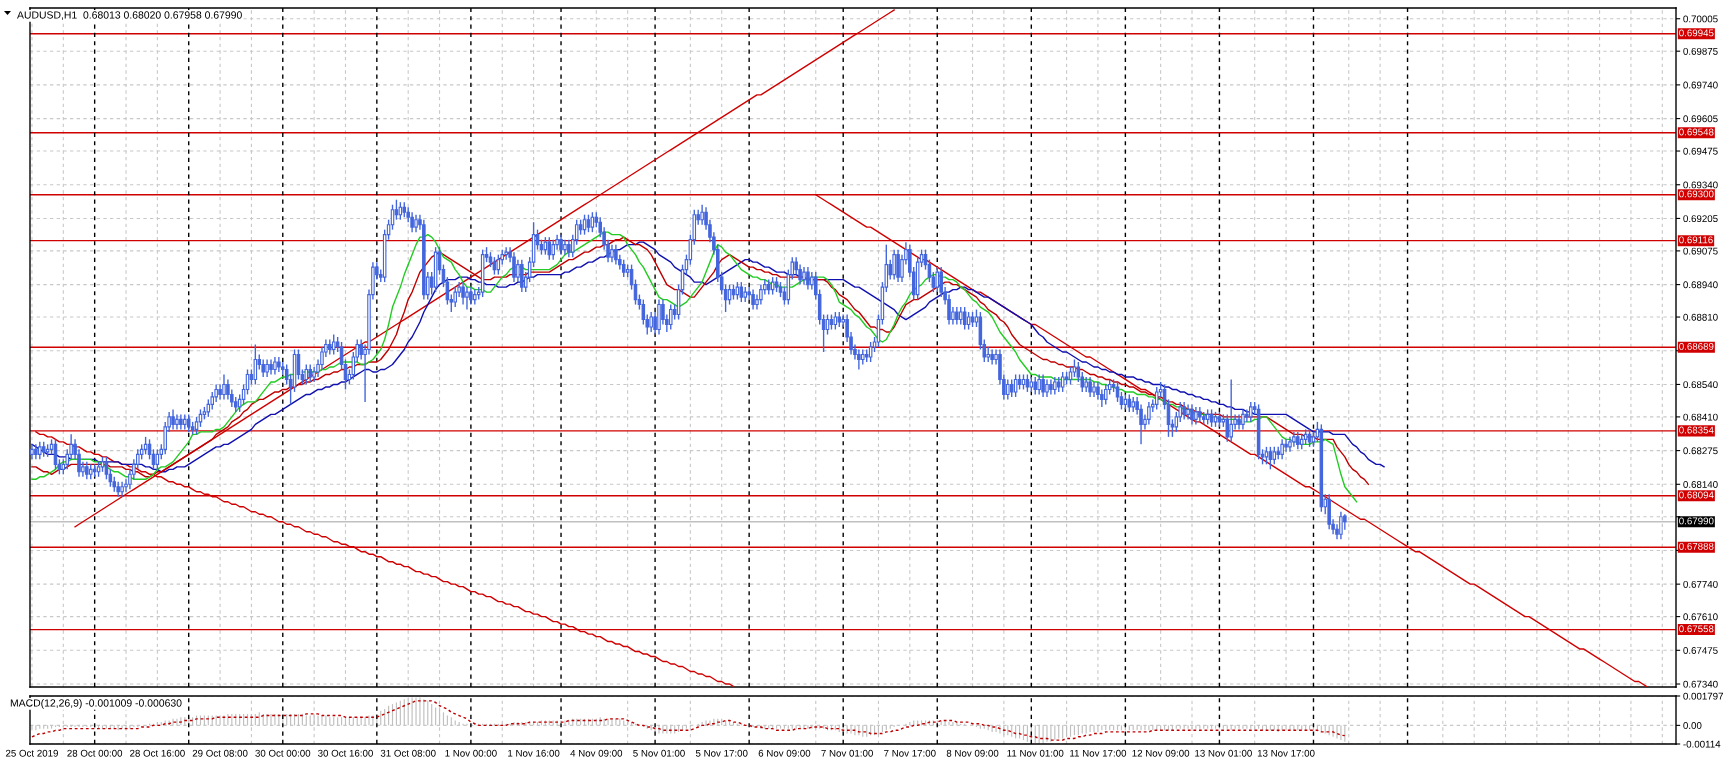 Image resolution: width=1725 pixels, height=764 pixels. What do you see at coordinates (1700, 451) in the screenshot?
I see `y-tick-label: 0.68275` at bounding box center [1700, 451].